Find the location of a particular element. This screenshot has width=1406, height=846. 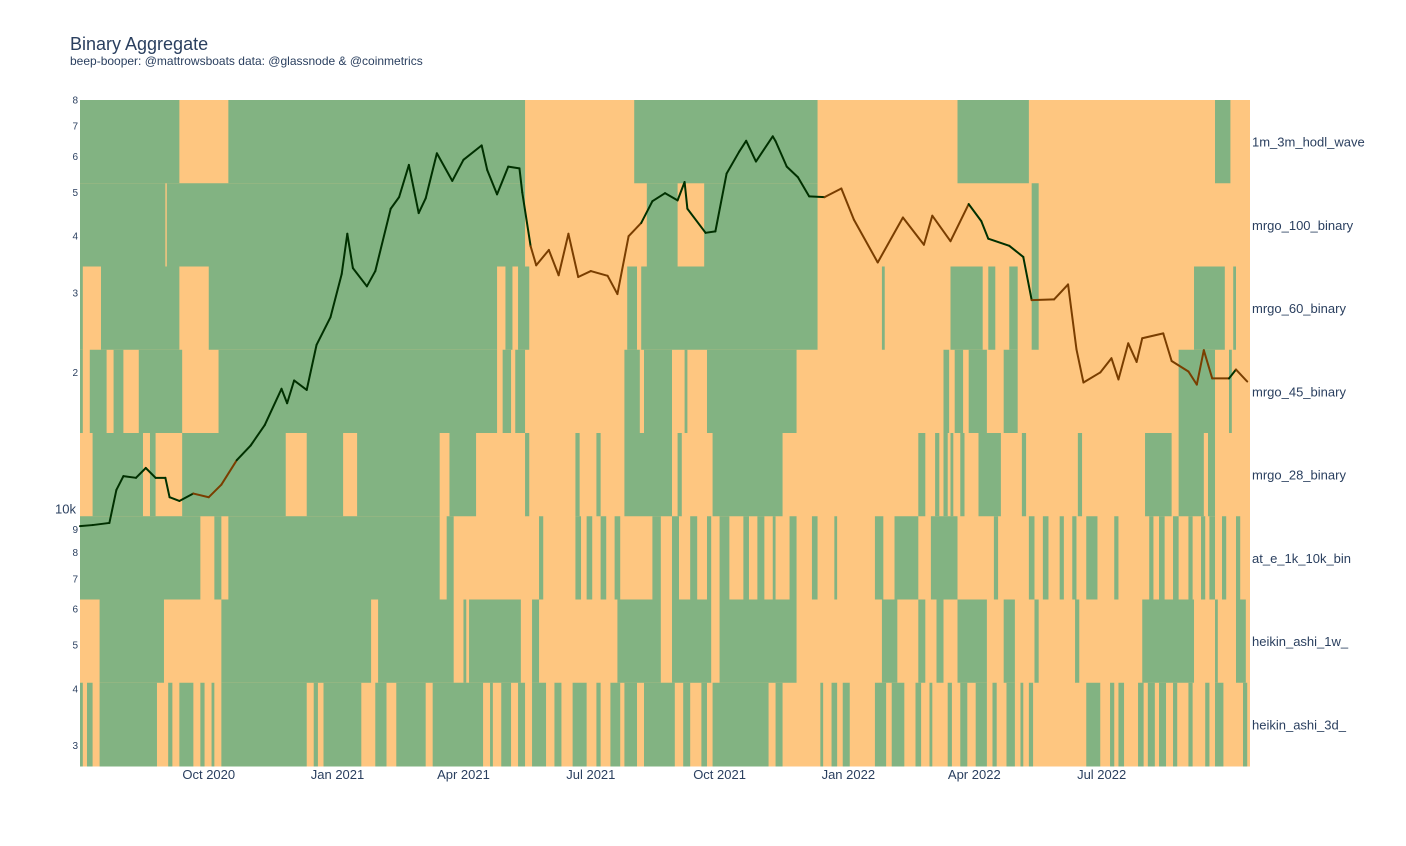

signal-row-mrgo_28_binary is located at coordinates (665, 475).